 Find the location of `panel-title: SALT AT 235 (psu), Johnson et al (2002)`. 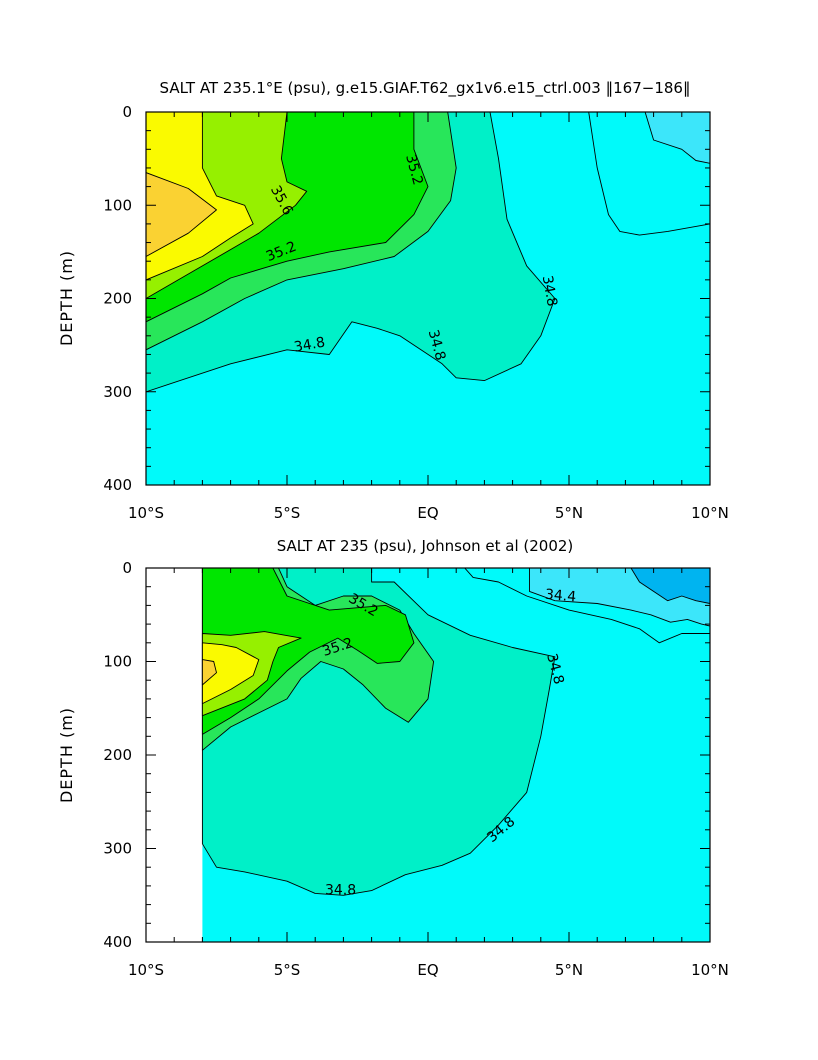

panel-title: SALT AT 235 (psu), Johnson et al (2002) is located at coordinates (425, 546).